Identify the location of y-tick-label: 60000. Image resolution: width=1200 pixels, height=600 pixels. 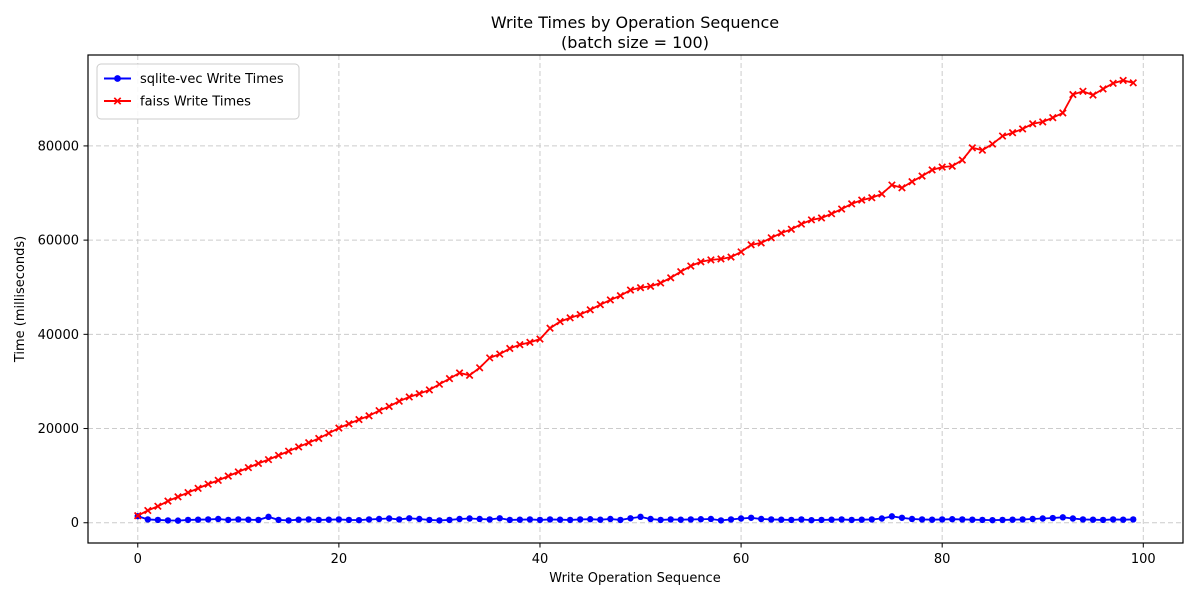
(58, 241).